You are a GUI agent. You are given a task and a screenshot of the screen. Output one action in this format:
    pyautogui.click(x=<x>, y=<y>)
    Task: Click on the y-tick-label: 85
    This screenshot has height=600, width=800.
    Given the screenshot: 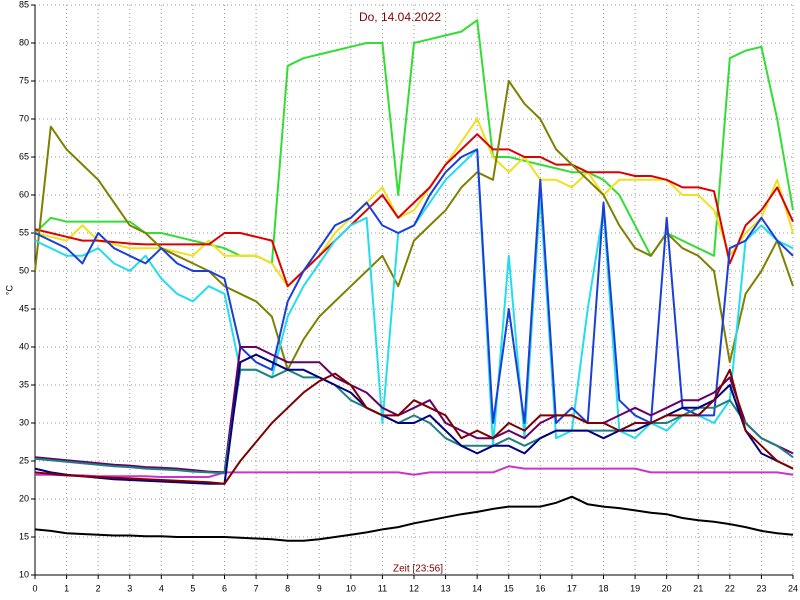 What is the action you would take?
    pyautogui.click(x=24, y=4)
    